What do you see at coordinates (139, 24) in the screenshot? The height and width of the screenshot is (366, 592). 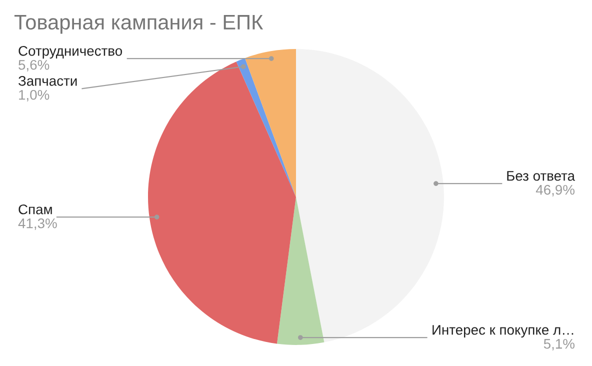 I see `chart-title: Товарная кампания - ЕПК` at bounding box center [139, 24].